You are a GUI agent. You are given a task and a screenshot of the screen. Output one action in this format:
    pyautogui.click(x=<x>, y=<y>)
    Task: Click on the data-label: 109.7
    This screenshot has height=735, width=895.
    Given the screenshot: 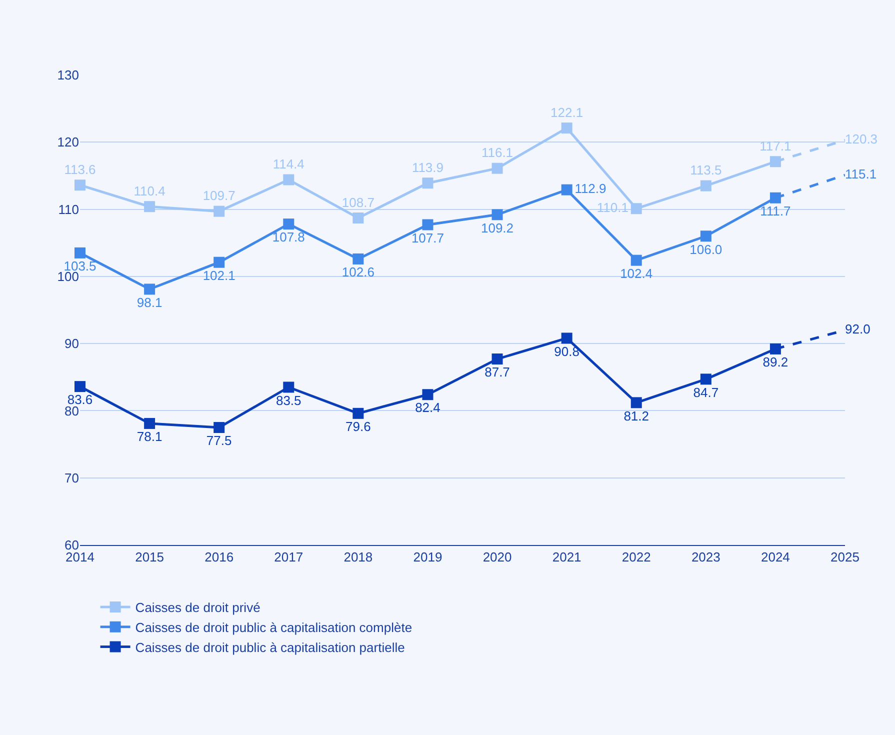 What is the action you would take?
    pyautogui.click(x=219, y=196)
    